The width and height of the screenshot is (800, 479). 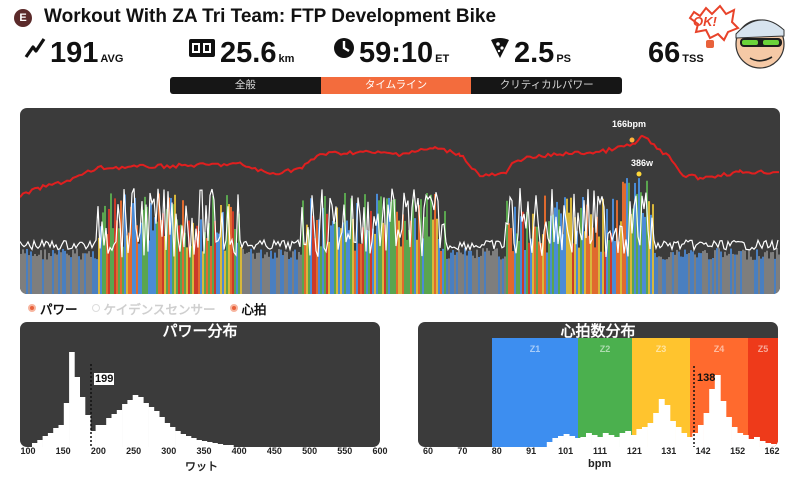 What do you see at coordinates (642, 163) in the screenshot?
I see `power-peak-label: 386w` at bounding box center [642, 163].